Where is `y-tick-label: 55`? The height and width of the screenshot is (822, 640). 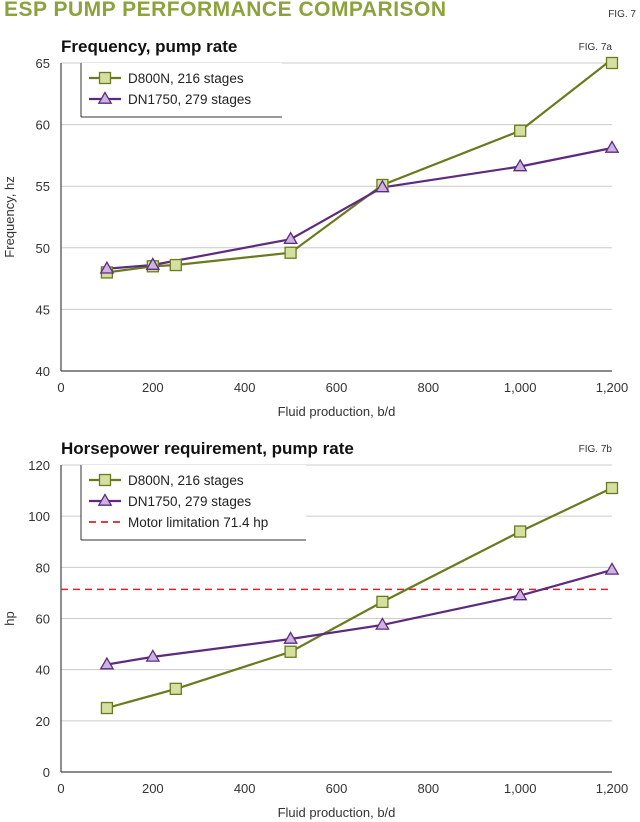 y-tick-label: 55 is located at coordinates (43, 186).